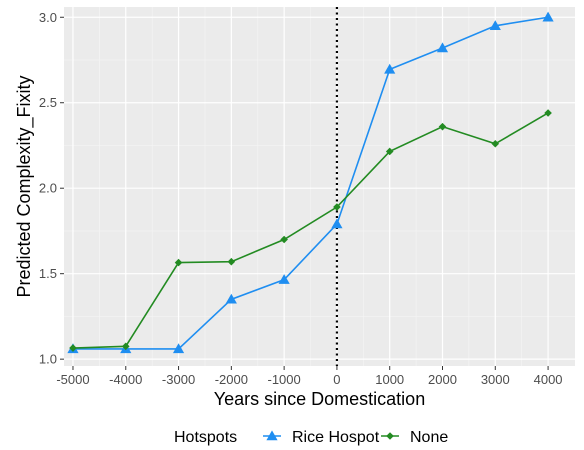 This screenshot has height=450, width=584. I want to click on y-tick-label: 3.0, so click(48, 17).